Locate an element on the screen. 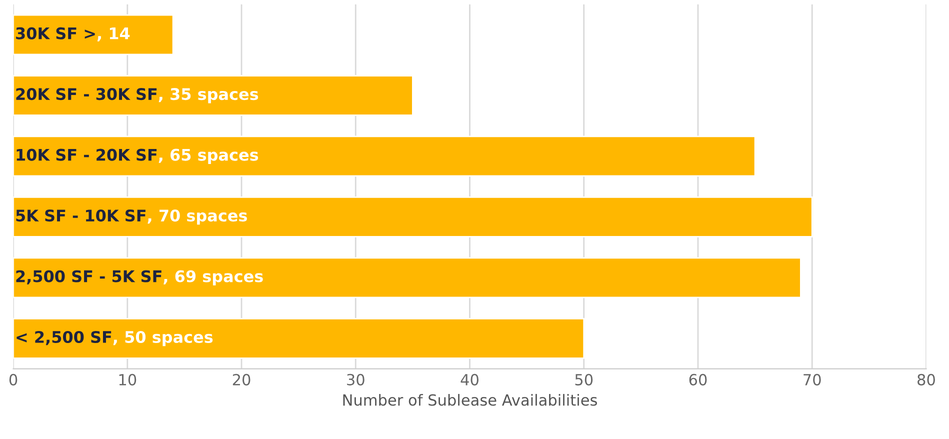 This screenshot has height=439, width=949. x-tick-label: 40 is located at coordinates (469, 380).